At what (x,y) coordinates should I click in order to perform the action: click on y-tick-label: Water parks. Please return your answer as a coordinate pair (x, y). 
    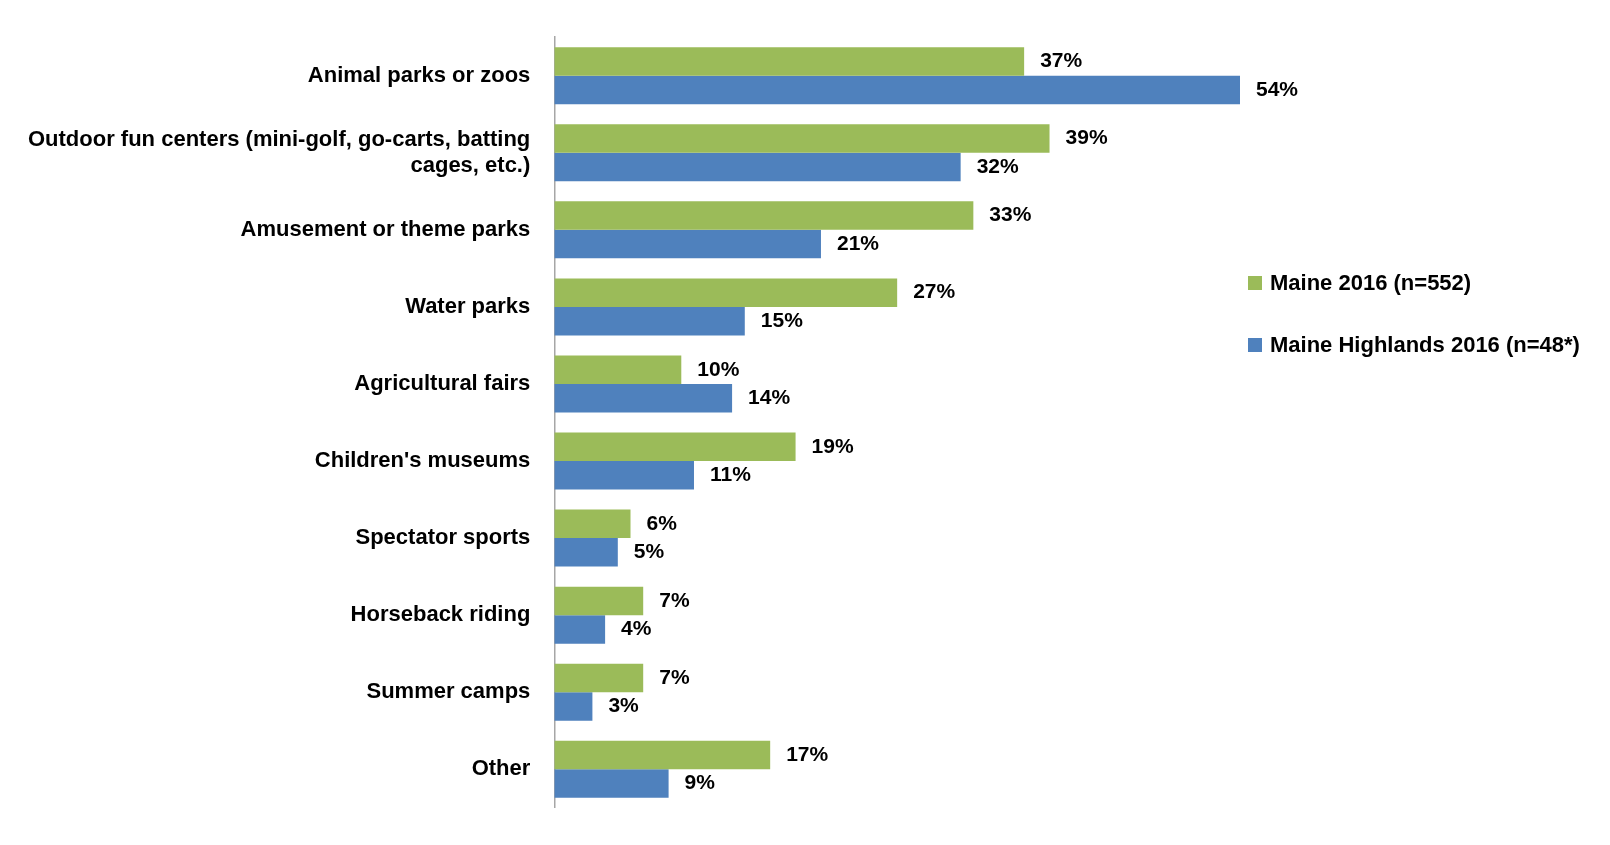
    Looking at the image, I should click on (468, 305).